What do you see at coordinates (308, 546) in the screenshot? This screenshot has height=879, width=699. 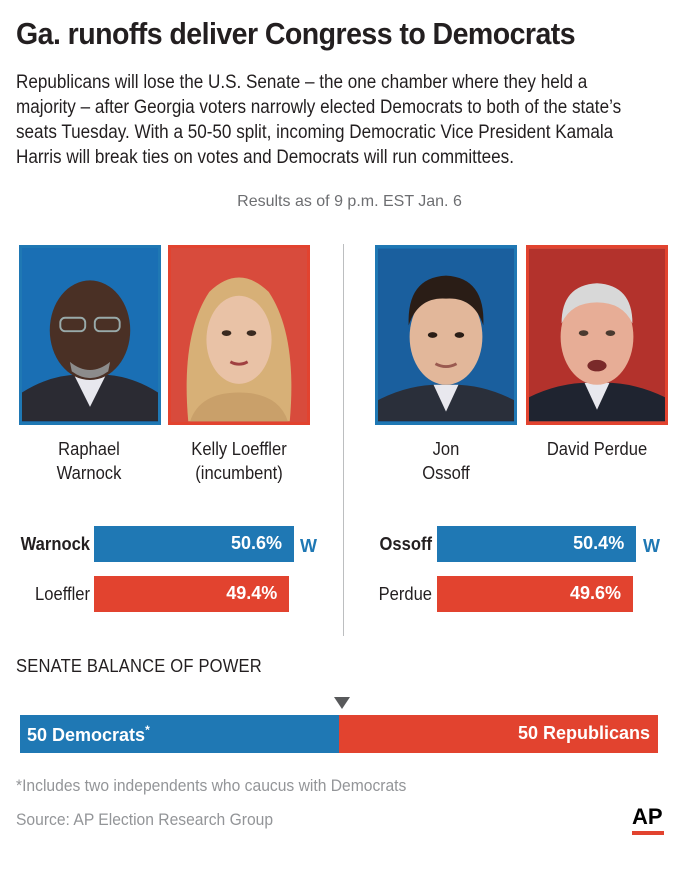 I see `winner-mark-warnock: W` at bounding box center [308, 546].